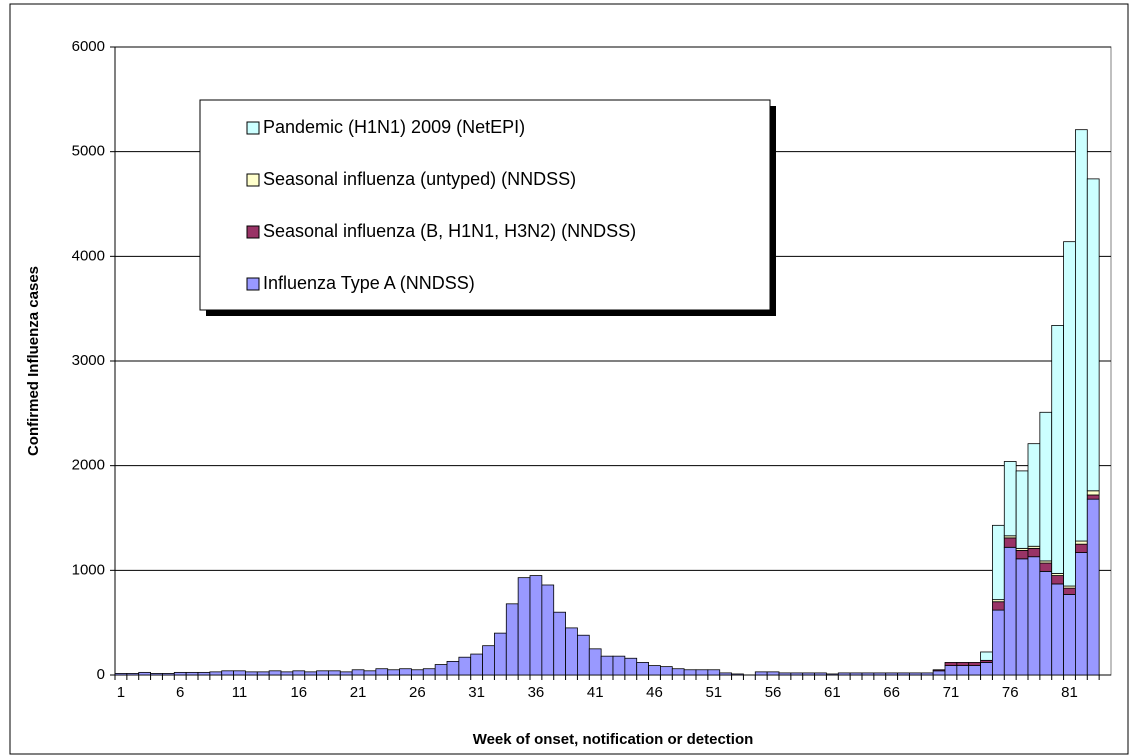 The width and height of the screenshot is (1130, 756). What do you see at coordinates (613, 739) in the screenshot?
I see `x-axis-title: Week of onset, notification or detection` at bounding box center [613, 739].